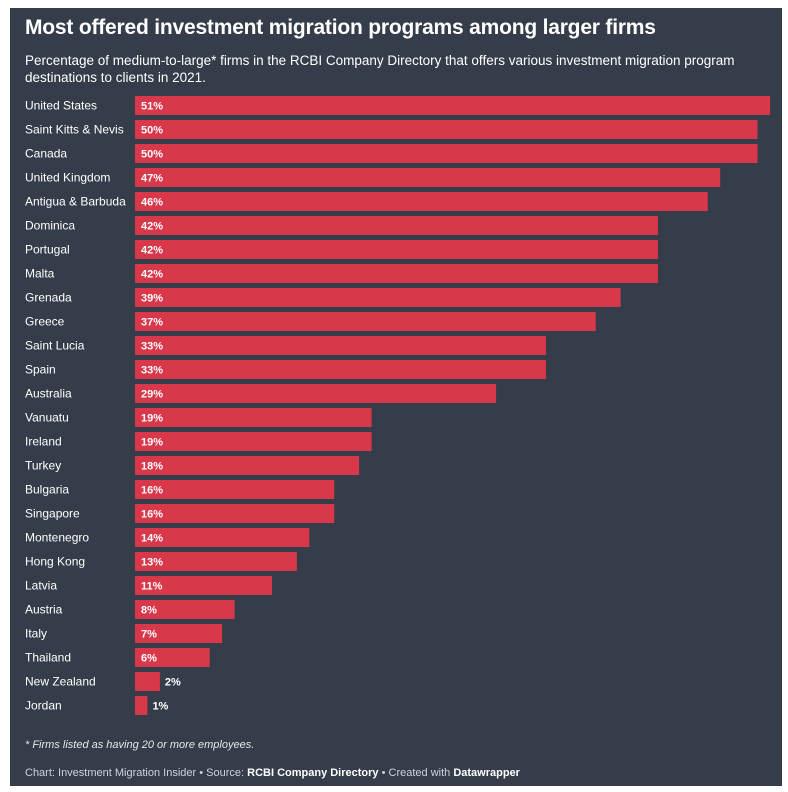 The image size is (788, 792). I want to click on value-label: 11%, so click(152, 587).